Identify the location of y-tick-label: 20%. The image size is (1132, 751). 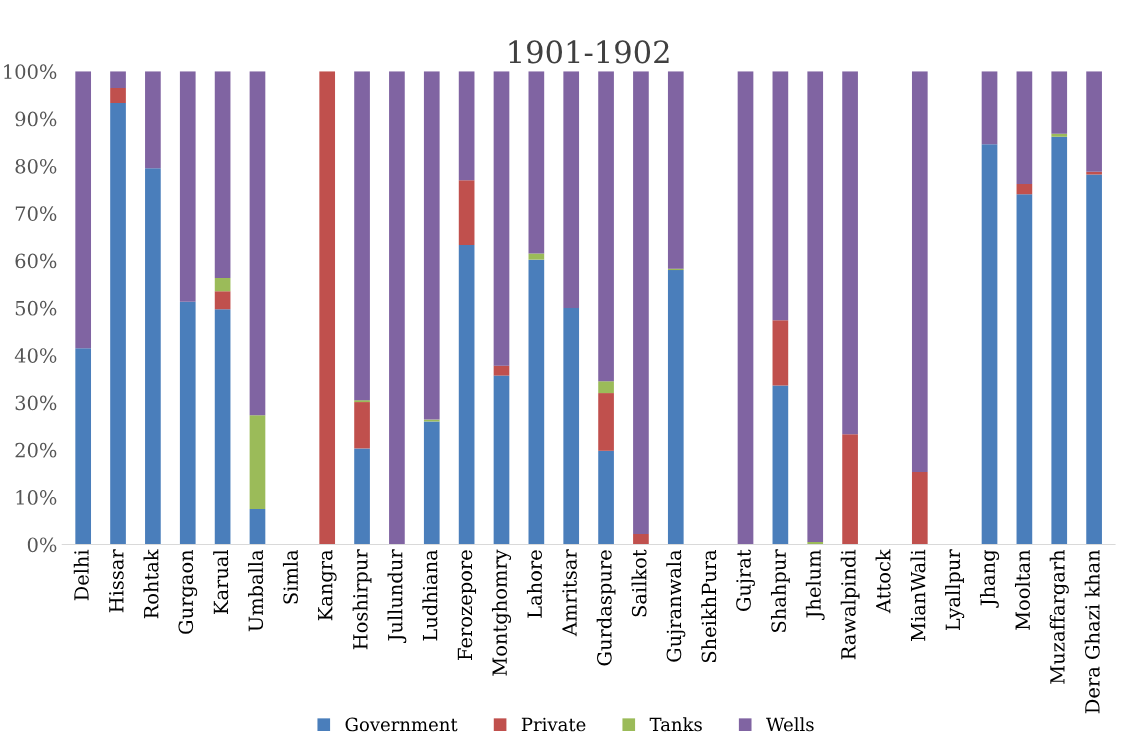
(36, 450).